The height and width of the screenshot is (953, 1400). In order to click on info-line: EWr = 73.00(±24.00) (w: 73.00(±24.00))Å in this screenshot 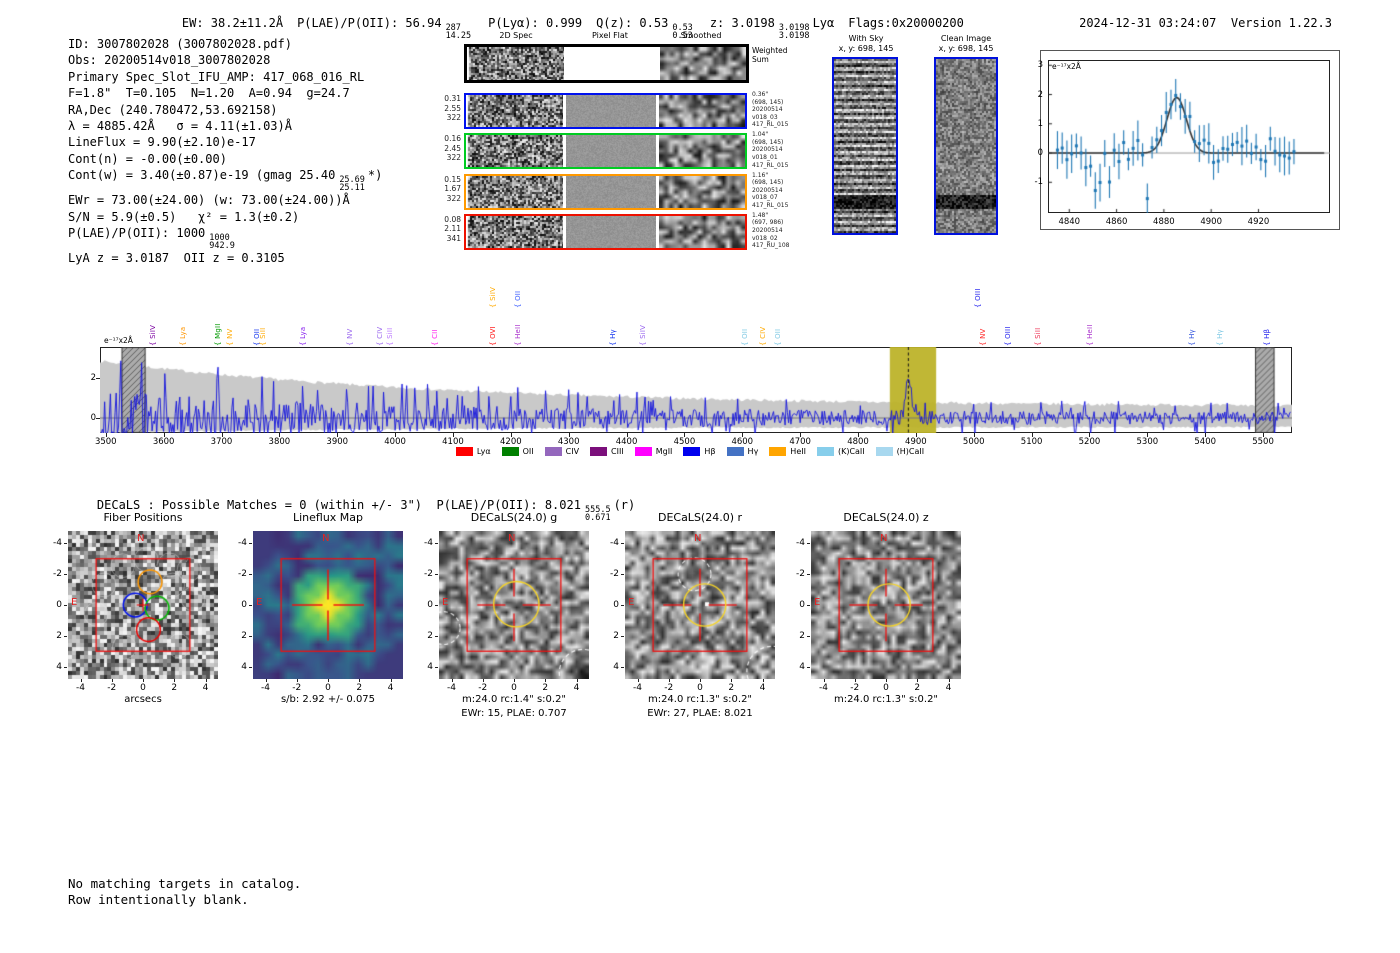, I will do `click(209, 200)`.